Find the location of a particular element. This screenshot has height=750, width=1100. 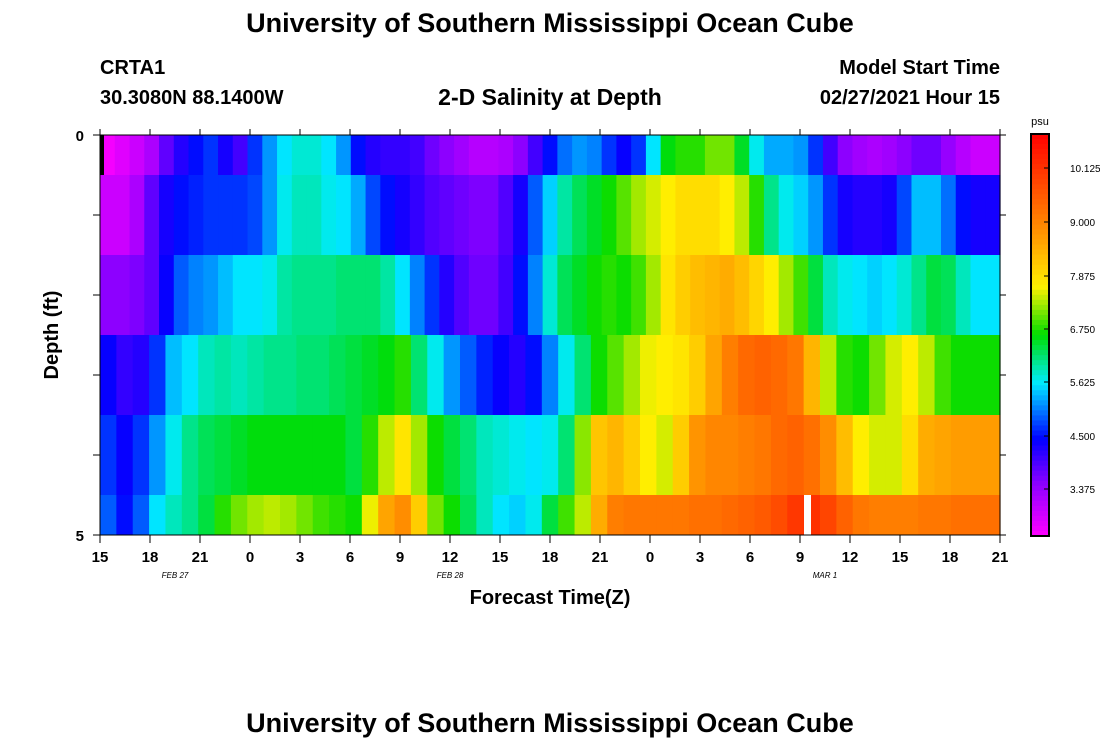

x-tick-label: 6 is located at coordinates (750, 557).